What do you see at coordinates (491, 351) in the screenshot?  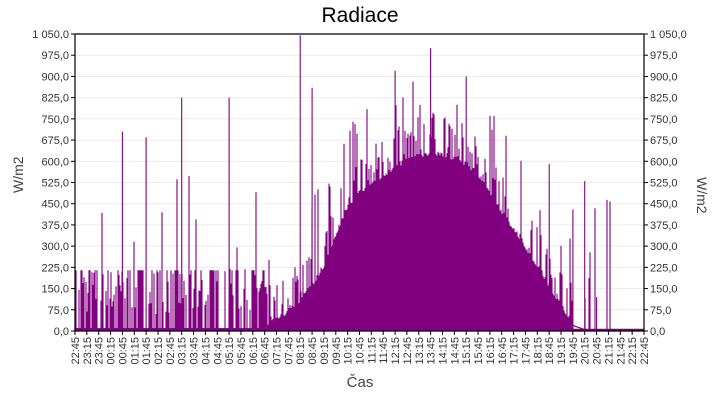 I see `svg-text: 16:15` at bounding box center [491, 351].